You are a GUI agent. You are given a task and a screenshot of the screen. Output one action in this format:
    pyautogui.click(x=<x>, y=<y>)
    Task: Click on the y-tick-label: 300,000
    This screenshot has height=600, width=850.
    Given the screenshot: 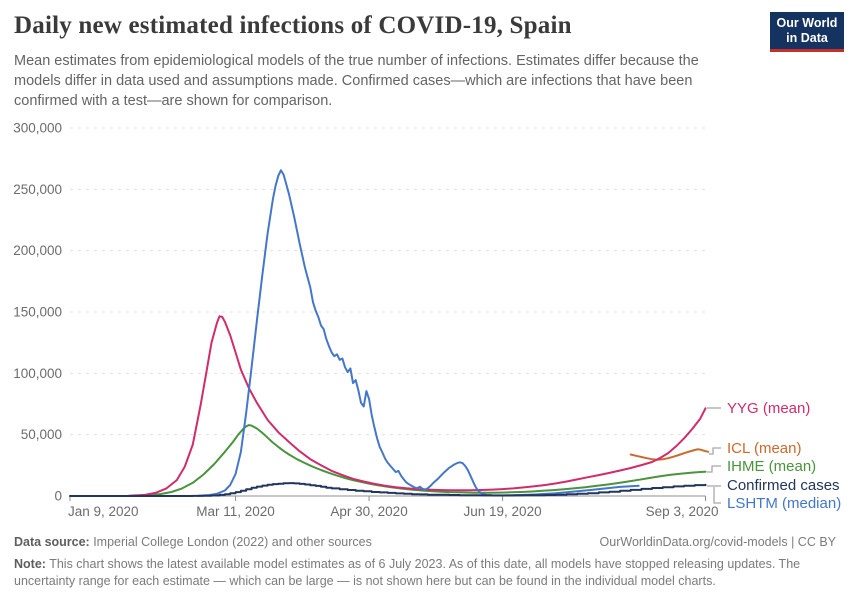 What is the action you would take?
    pyautogui.click(x=37, y=128)
    